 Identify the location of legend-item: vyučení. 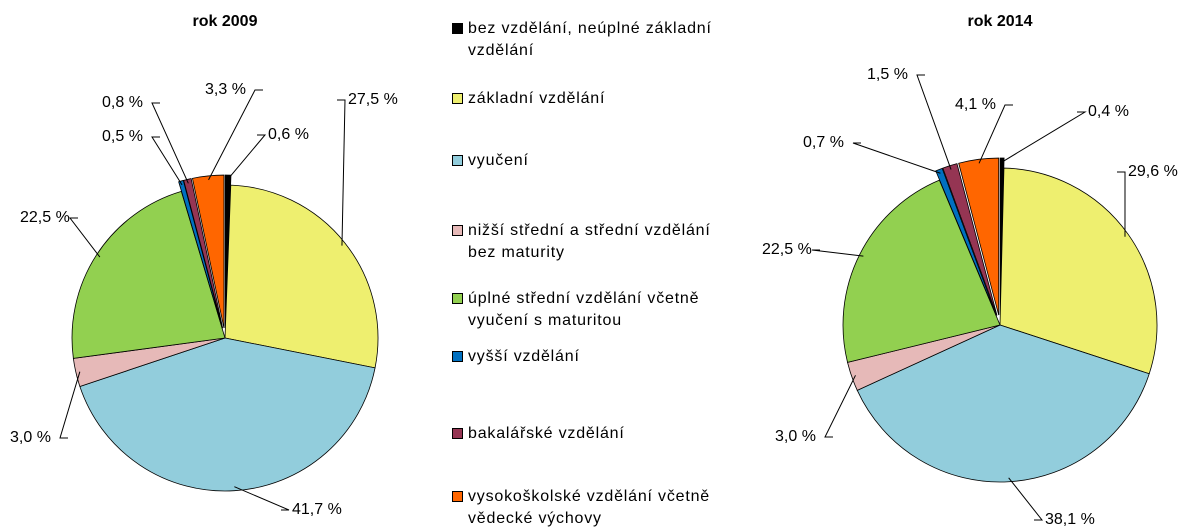
(595, 161).